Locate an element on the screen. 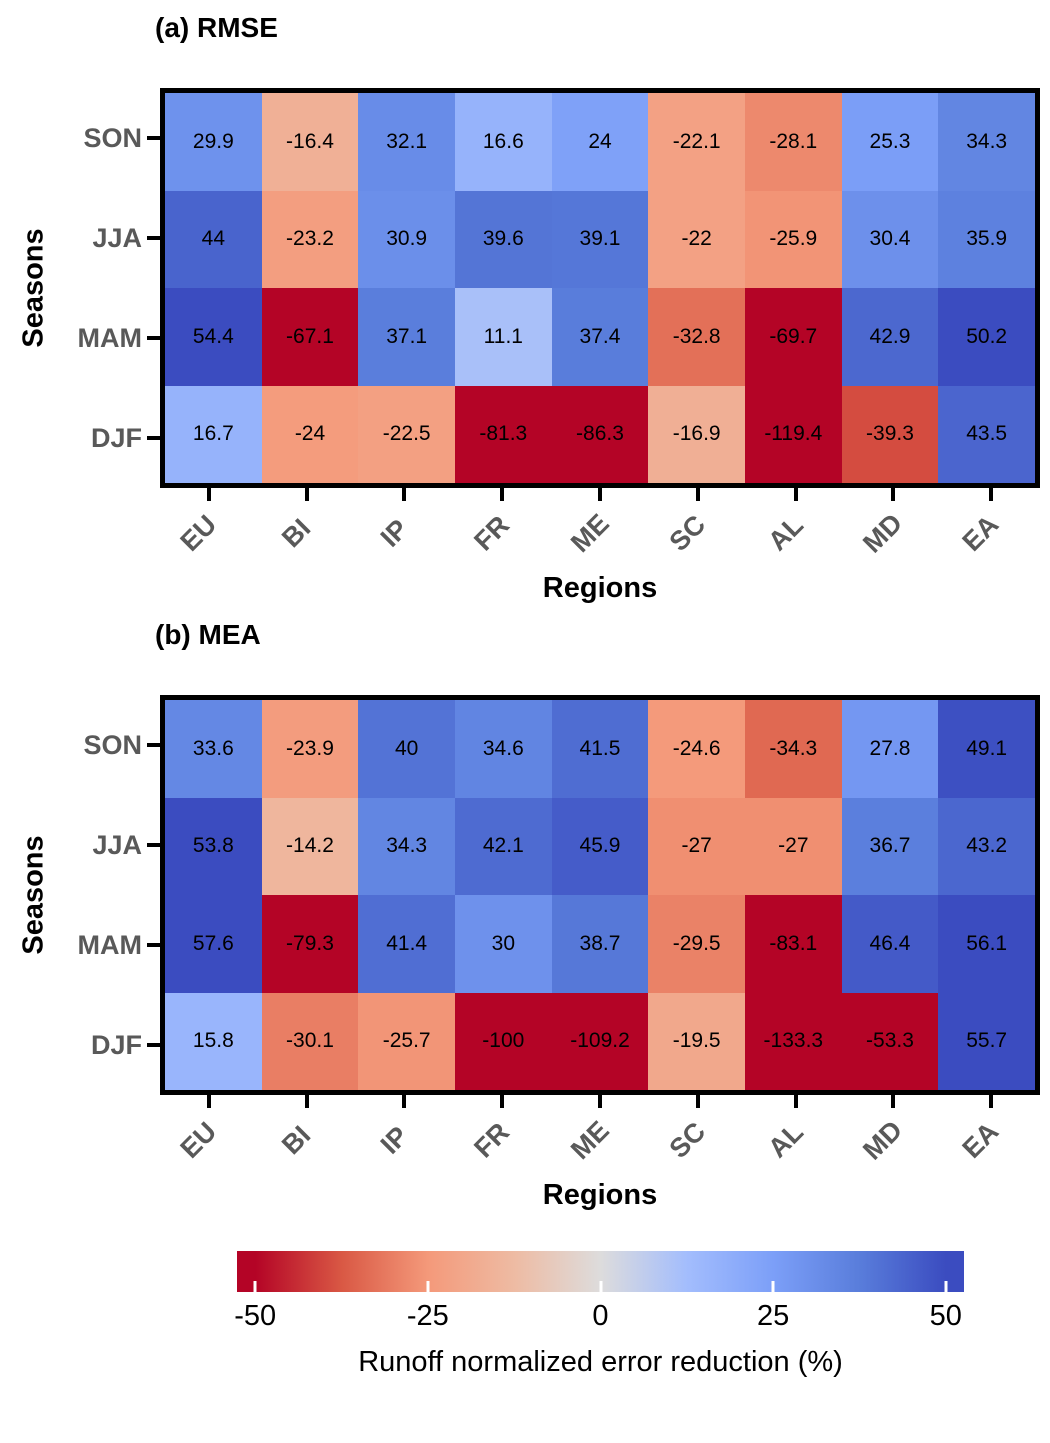 The image size is (1050, 1443). heatmap-cell: 46.4 is located at coordinates (890, 944).